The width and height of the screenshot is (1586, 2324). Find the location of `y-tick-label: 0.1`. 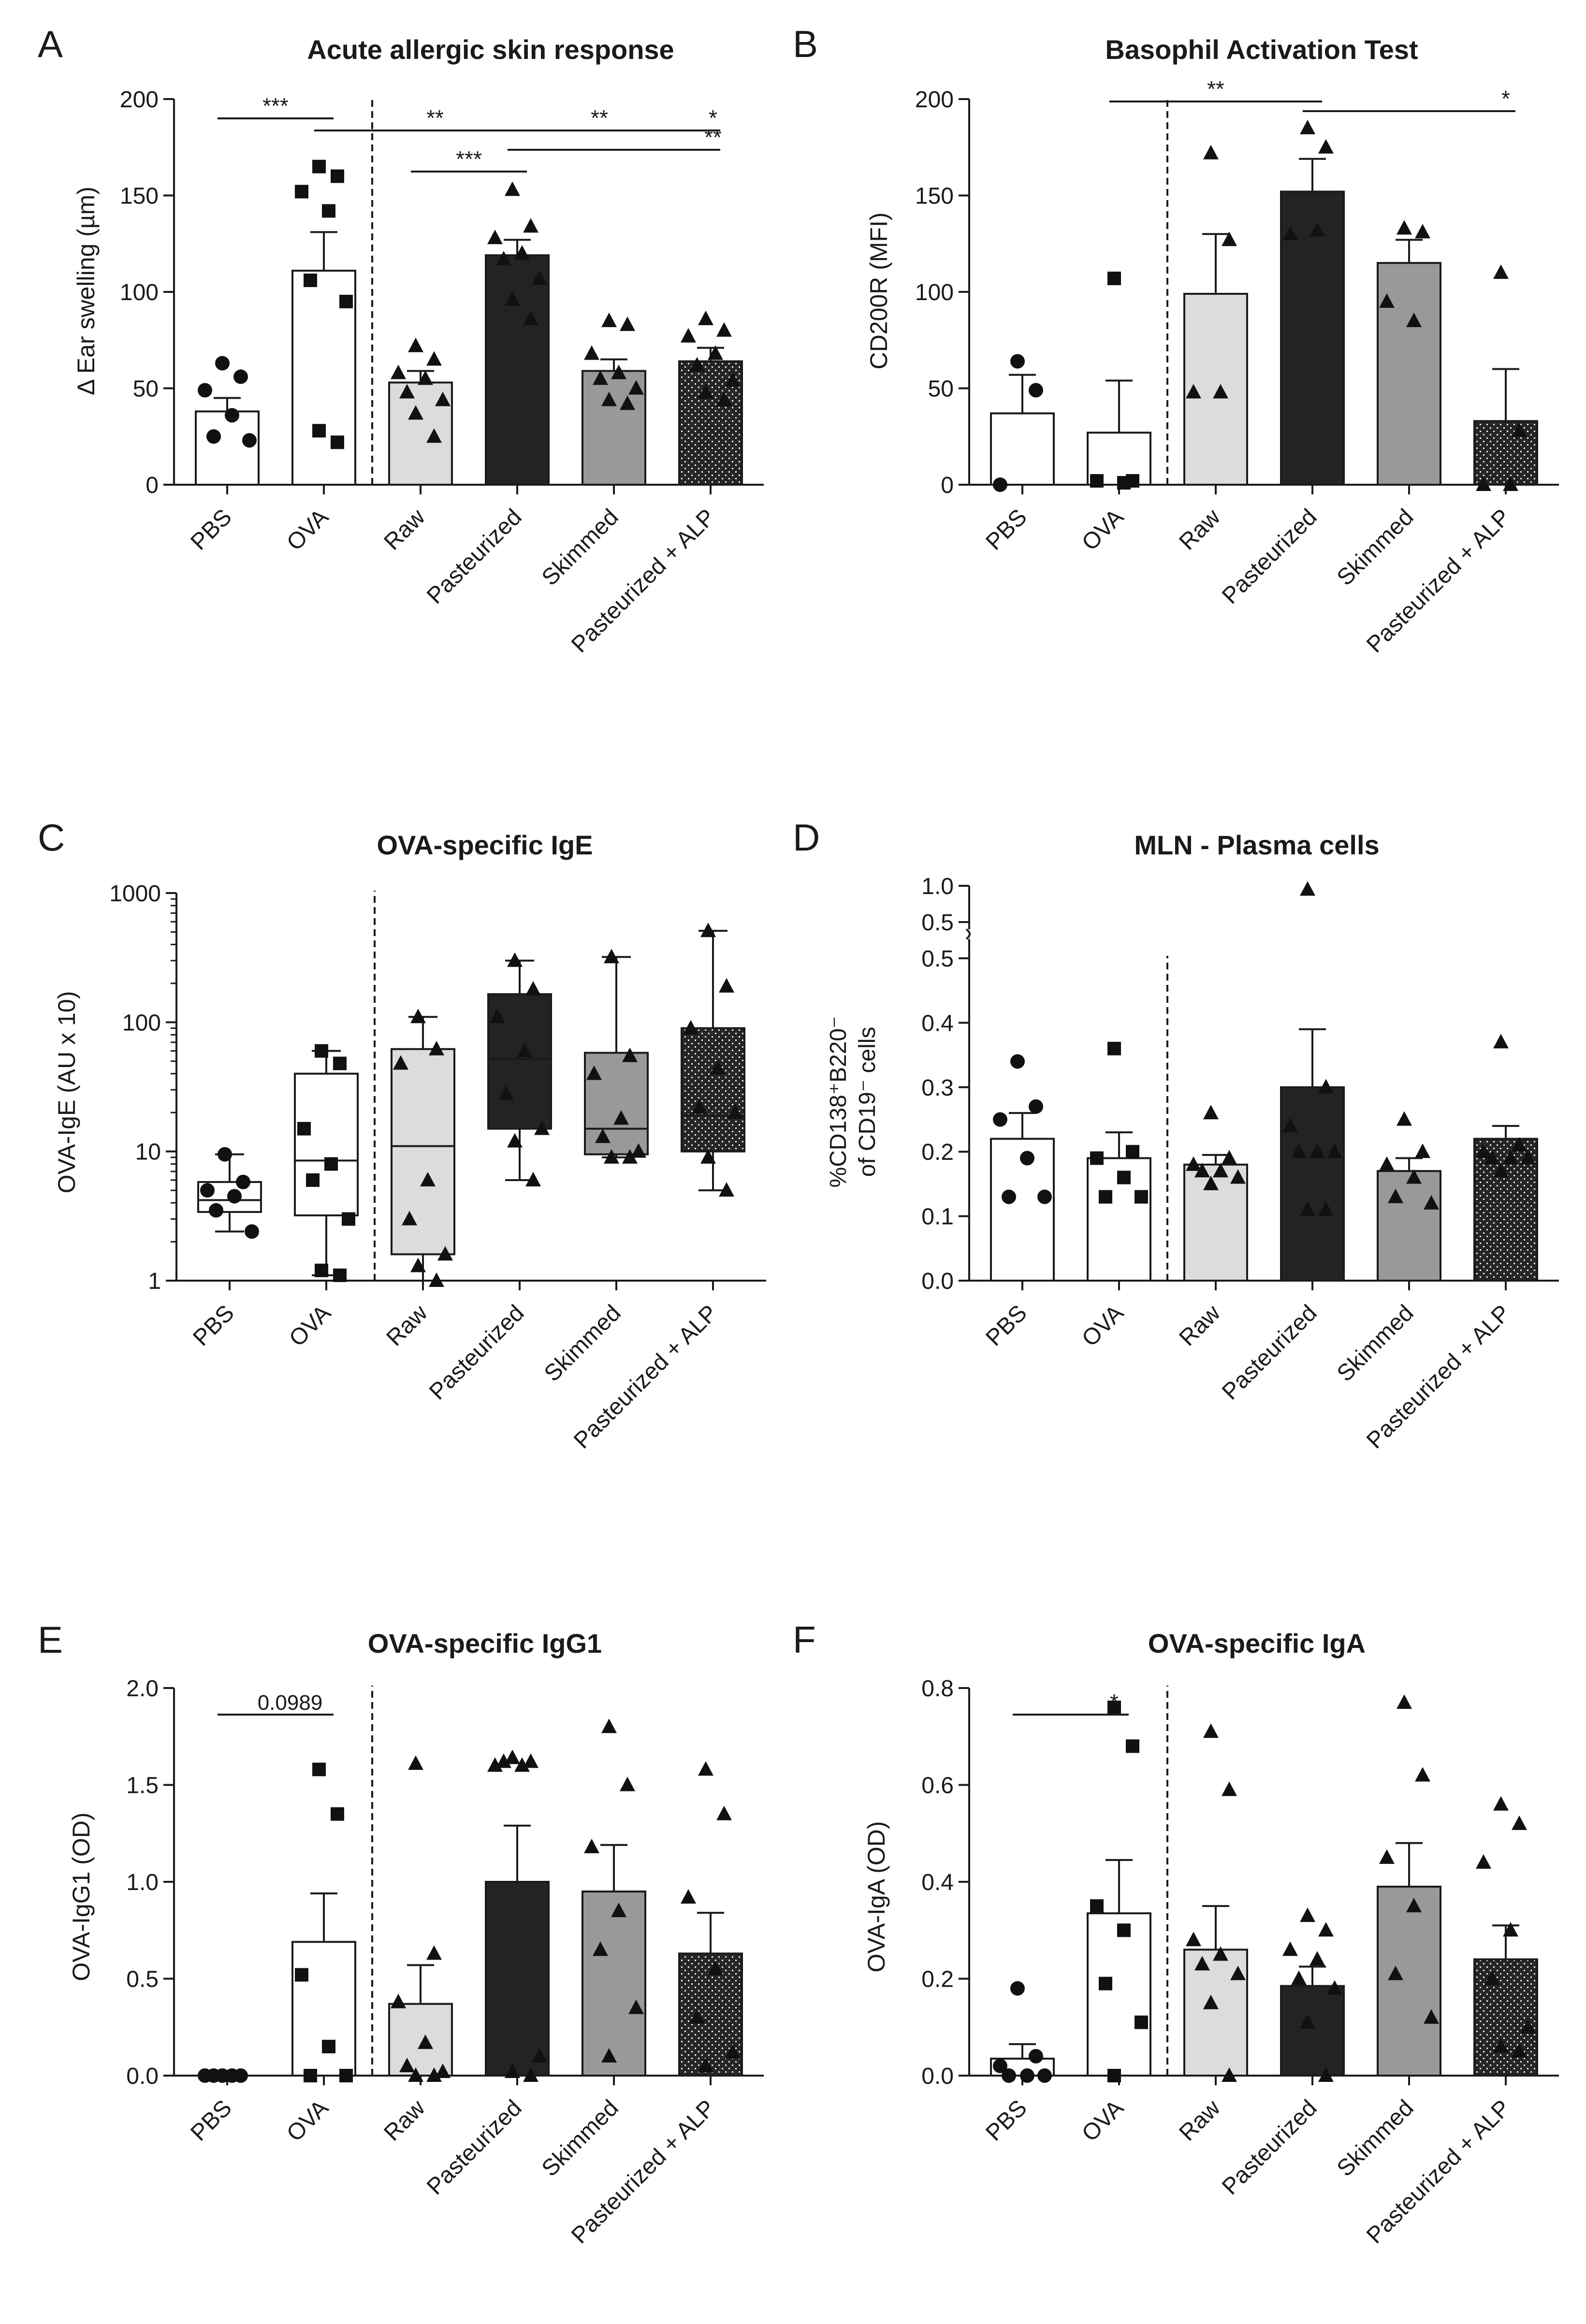

y-tick-label: 0.1 is located at coordinates (937, 1217).